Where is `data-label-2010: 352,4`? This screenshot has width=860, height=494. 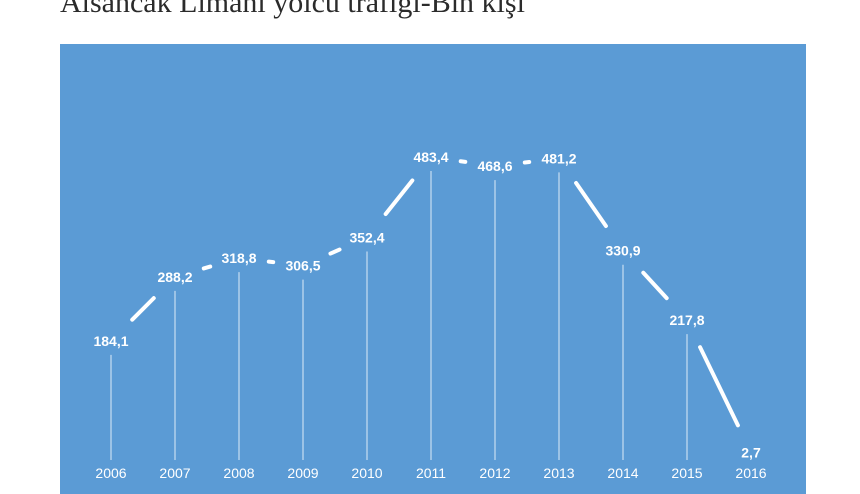
data-label-2010: 352,4 is located at coordinates (366, 237).